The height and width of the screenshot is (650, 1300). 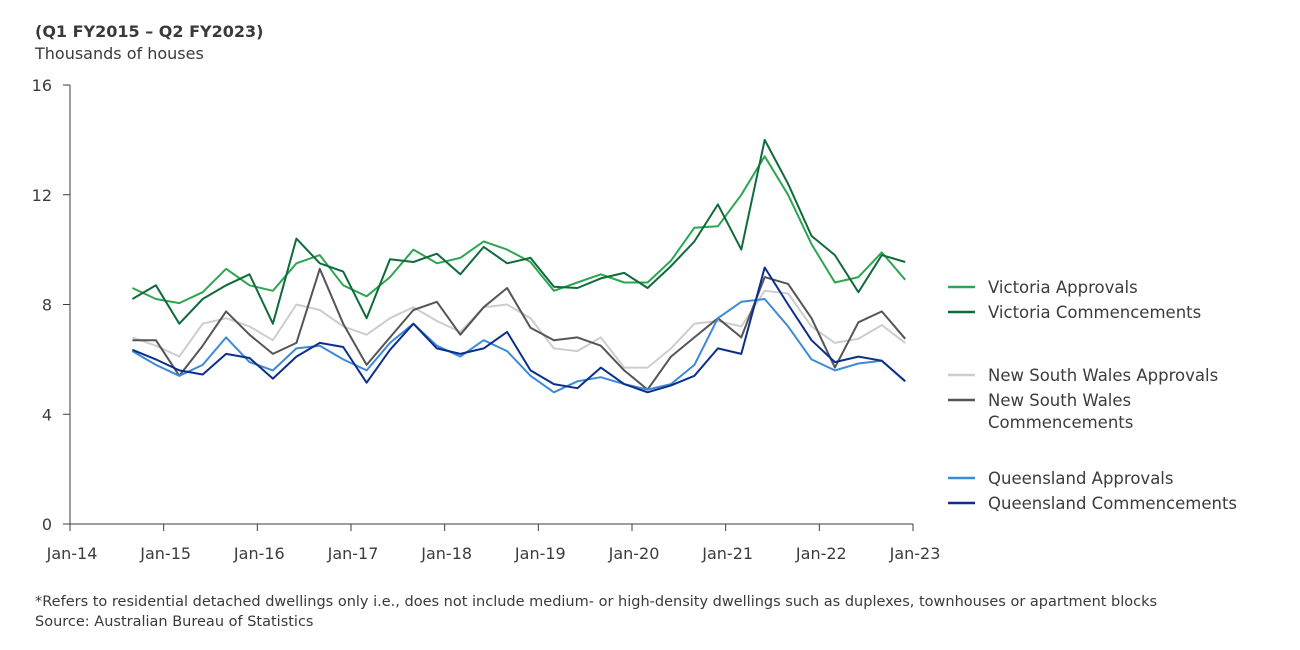 I want to click on y-tick-label: 12, so click(x=42, y=195).